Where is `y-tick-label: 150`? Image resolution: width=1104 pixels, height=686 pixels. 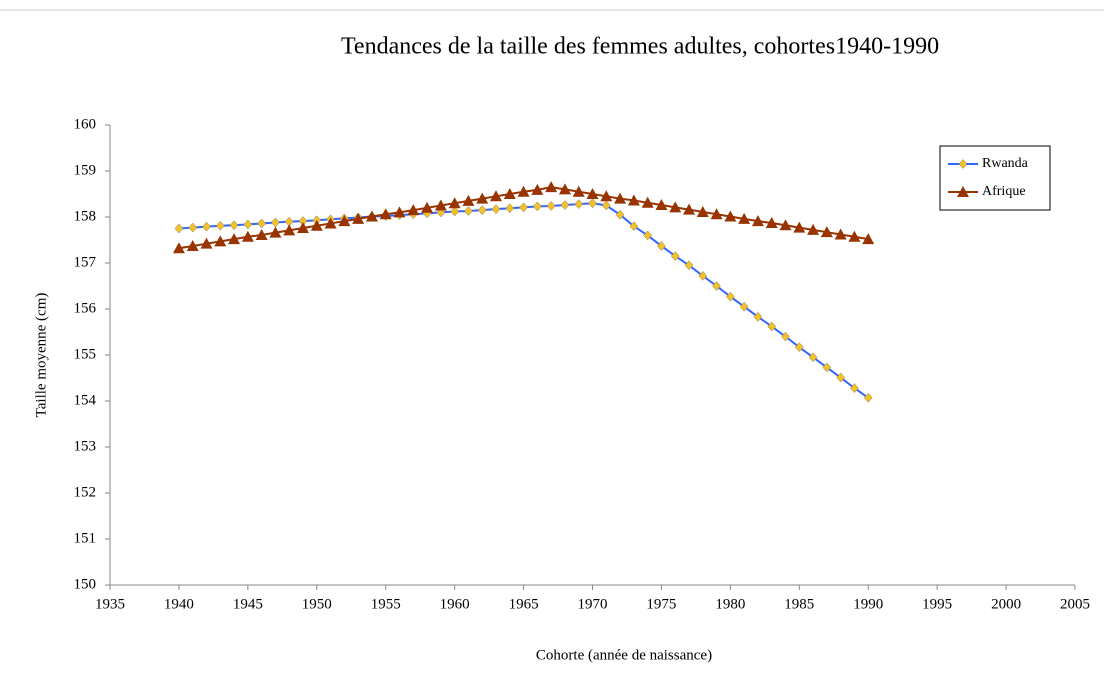 y-tick-label: 150 is located at coordinates (85, 584).